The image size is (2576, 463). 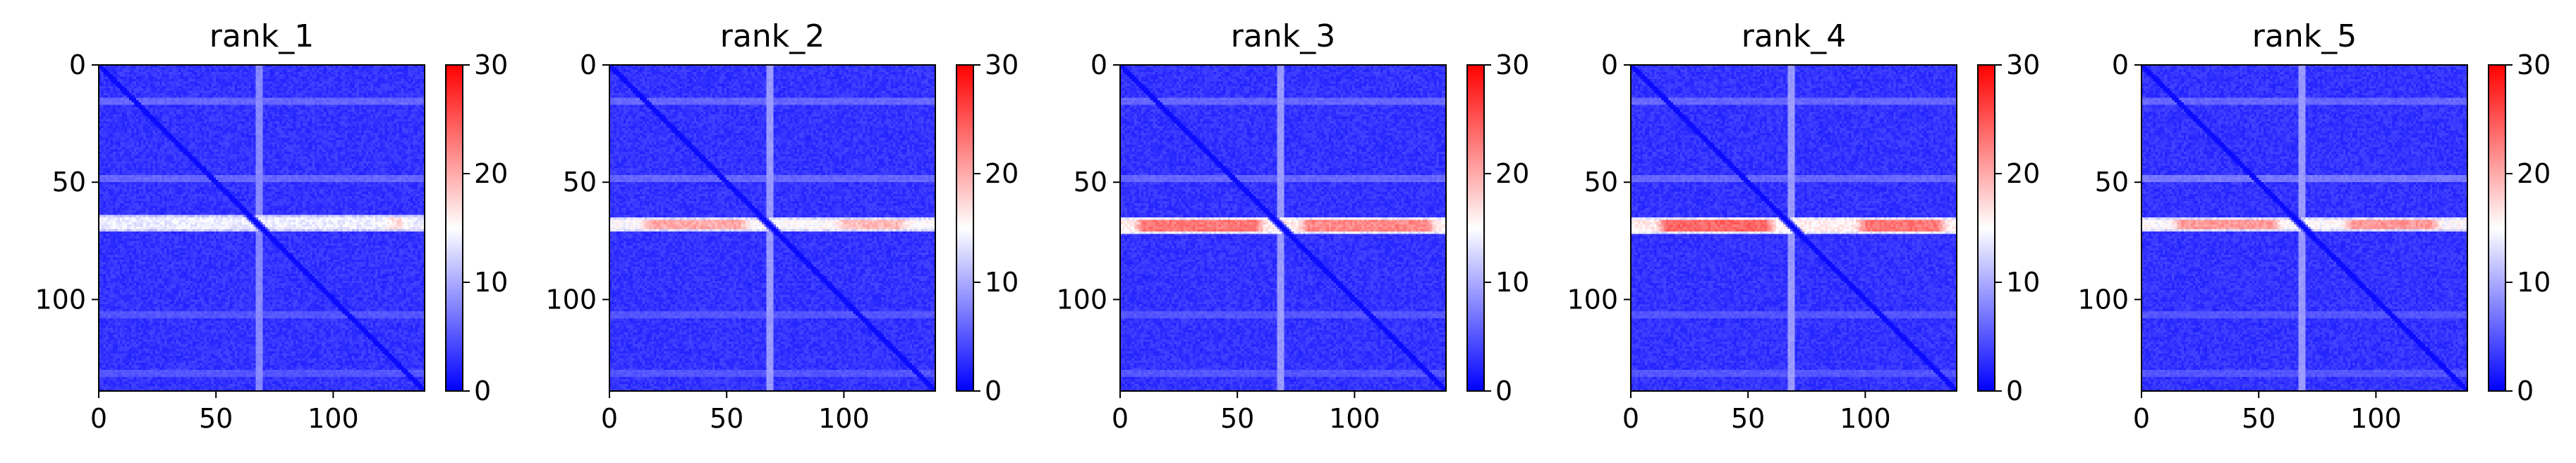 I want to click on panel-title: rank_5, so click(x=2304, y=36).